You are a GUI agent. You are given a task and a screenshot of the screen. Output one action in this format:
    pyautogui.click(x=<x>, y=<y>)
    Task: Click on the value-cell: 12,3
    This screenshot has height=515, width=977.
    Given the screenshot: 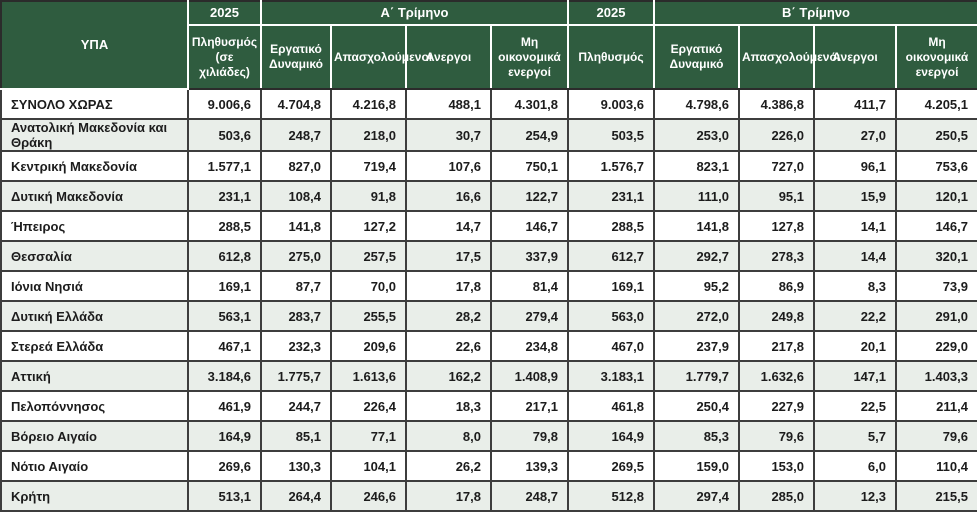 What is the action you would take?
    pyautogui.click(x=855, y=496)
    